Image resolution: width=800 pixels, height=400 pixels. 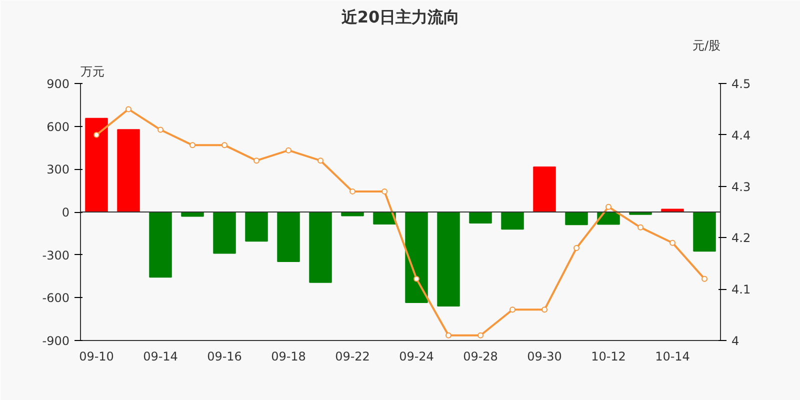 I want to click on y2-tick-label: 4.2, so click(x=741, y=238).